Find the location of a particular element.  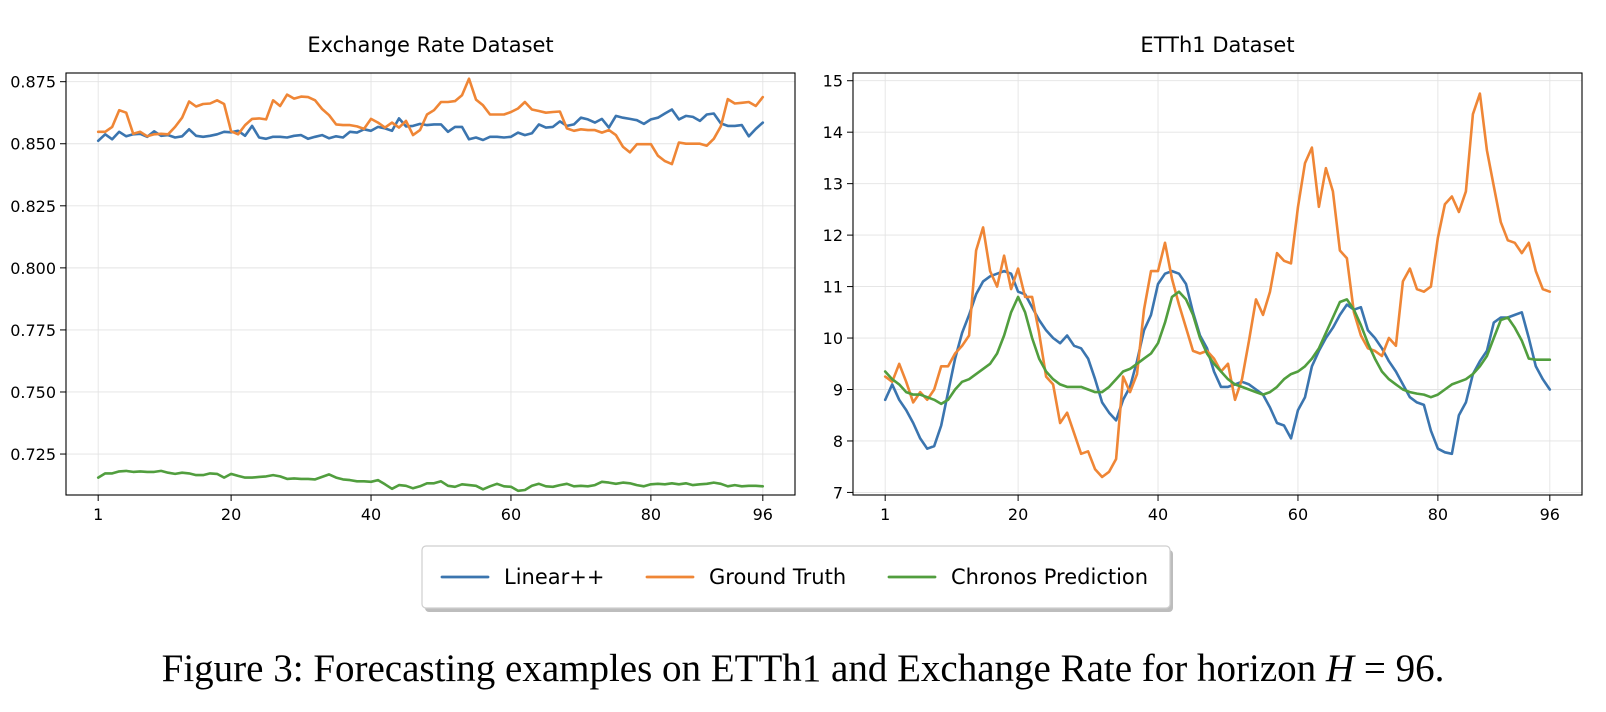

y-tick-label: 9 is located at coordinates (838, 390).